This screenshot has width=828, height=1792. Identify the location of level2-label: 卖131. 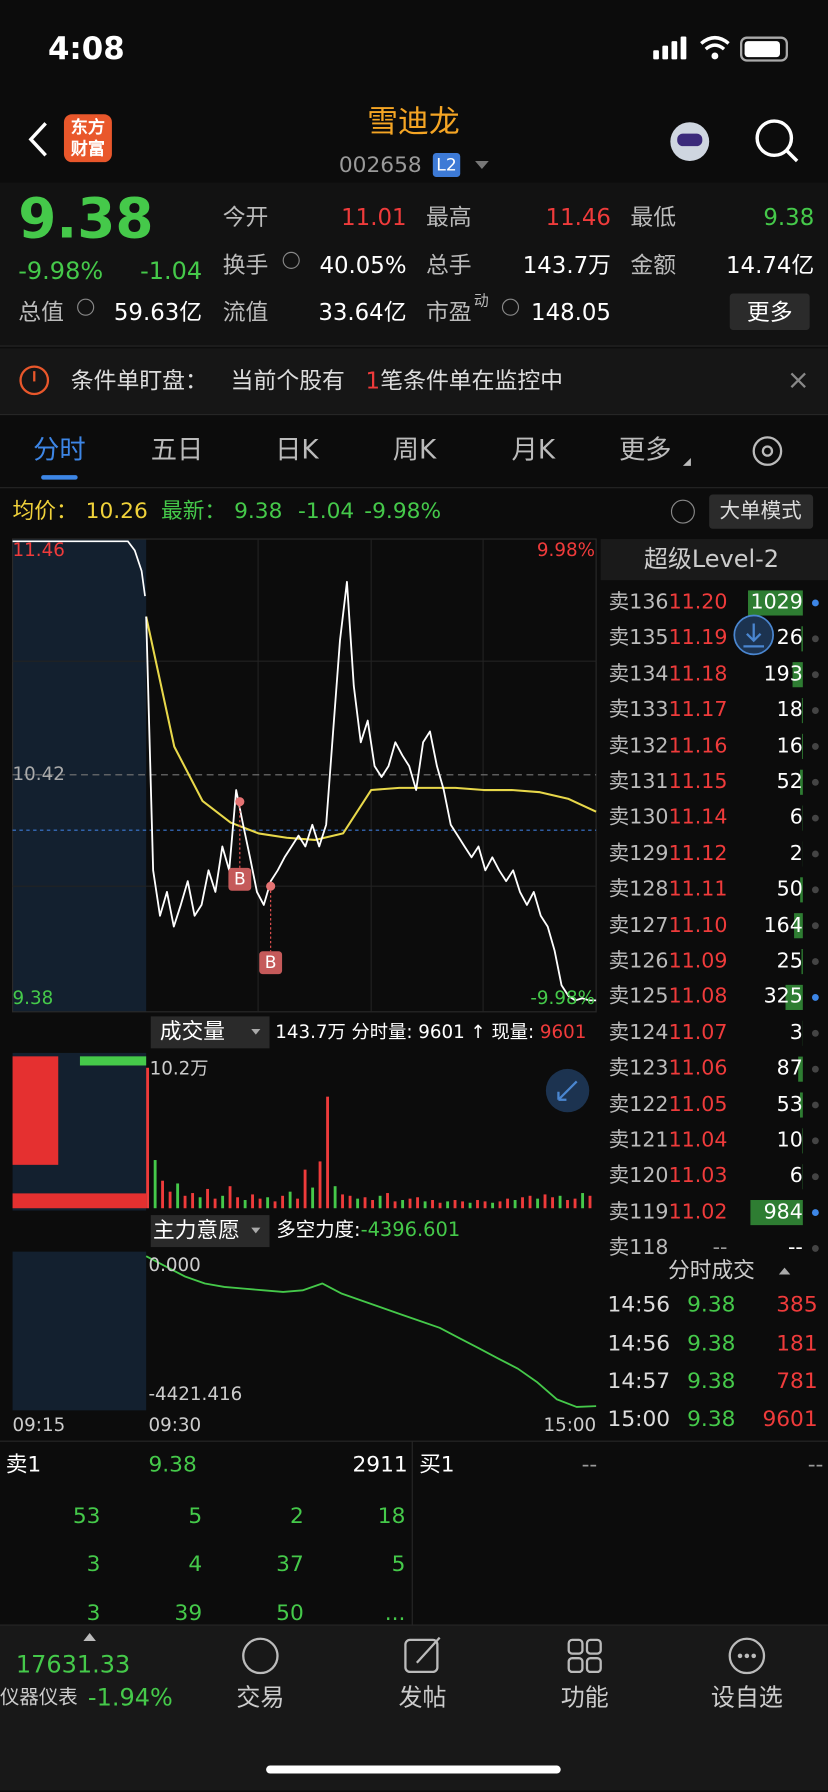
(638, 781).